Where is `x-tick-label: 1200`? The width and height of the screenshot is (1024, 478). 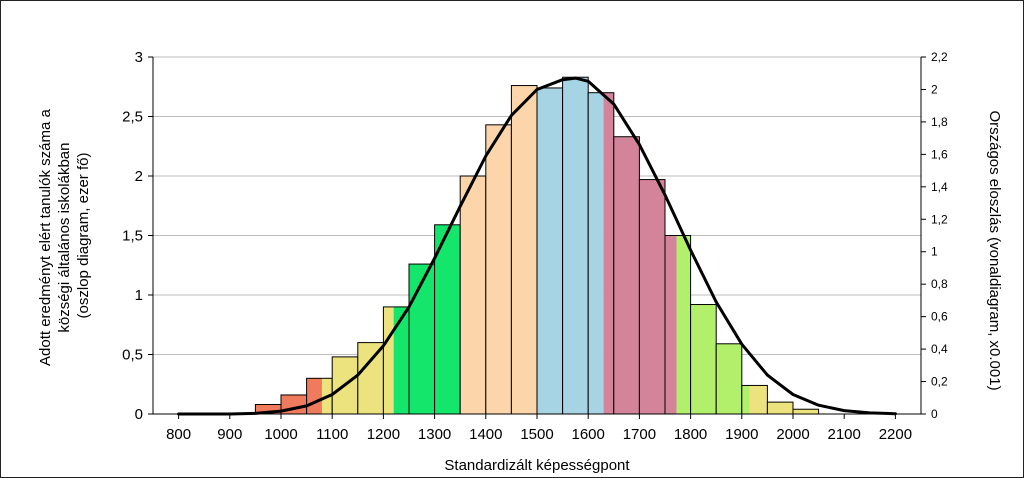 x-tick-label: 1200 is located at coordinates (383, 434).